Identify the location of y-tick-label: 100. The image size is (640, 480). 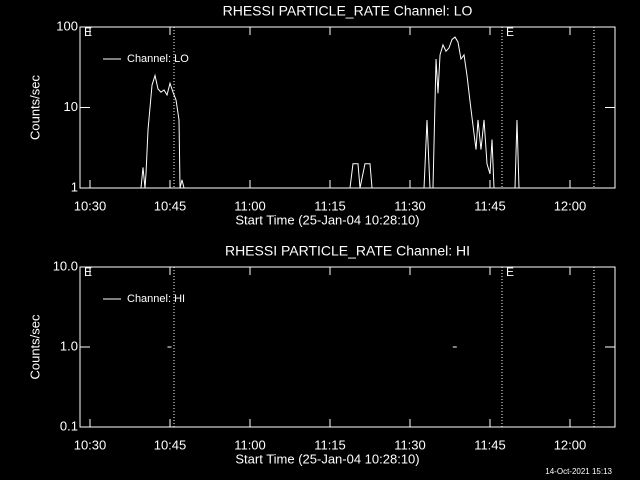
(67, 25).